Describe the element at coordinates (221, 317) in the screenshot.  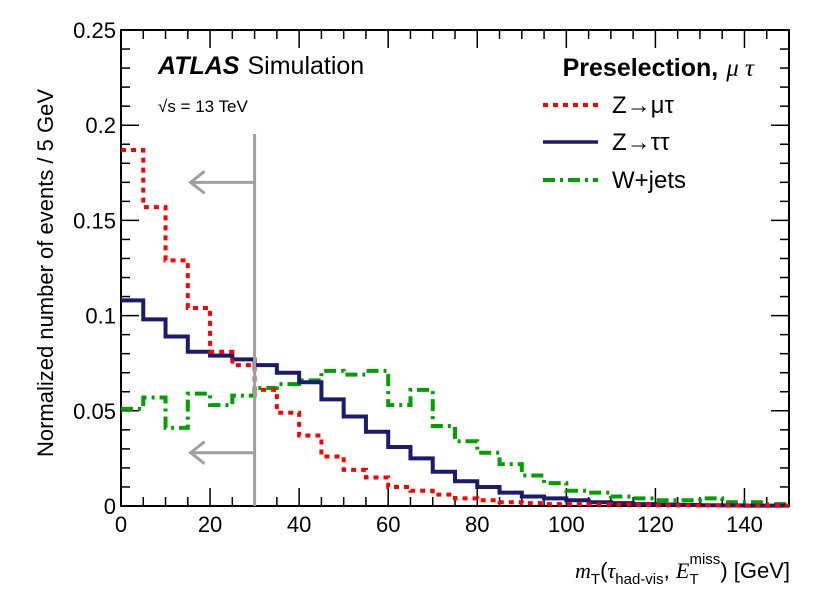
I see `cut-arrows` at that location.